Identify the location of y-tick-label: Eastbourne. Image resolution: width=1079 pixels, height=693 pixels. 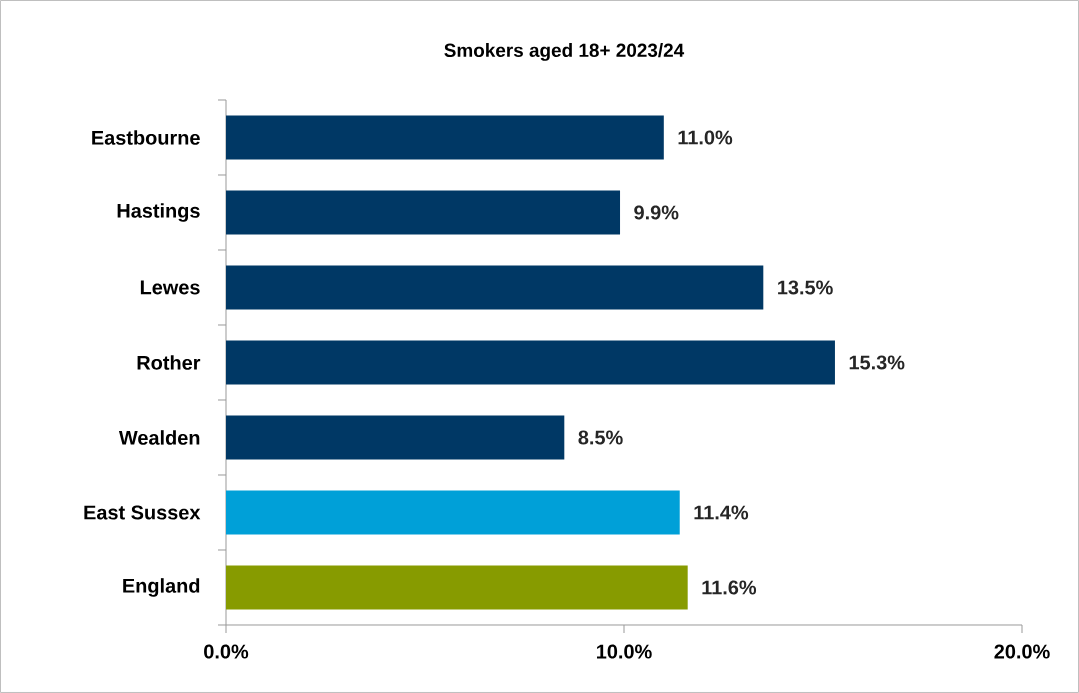
(146, 137).